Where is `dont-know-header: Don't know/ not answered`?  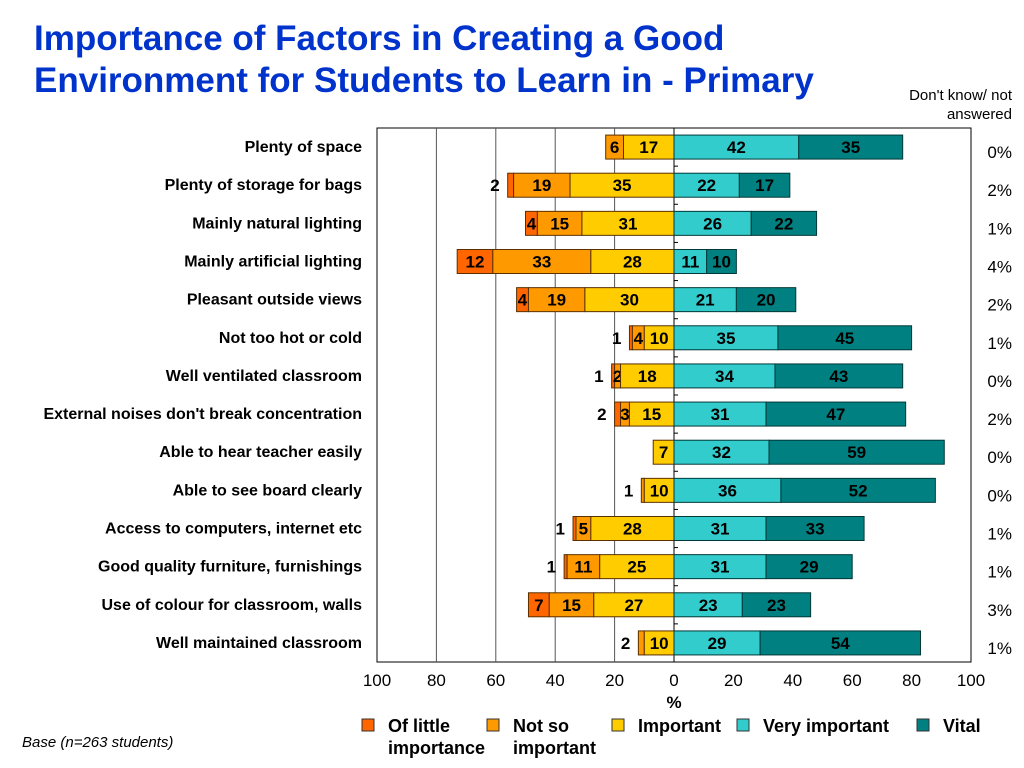
dont-know-header: Don't know/ not answered is located at coordinates (960, 105).